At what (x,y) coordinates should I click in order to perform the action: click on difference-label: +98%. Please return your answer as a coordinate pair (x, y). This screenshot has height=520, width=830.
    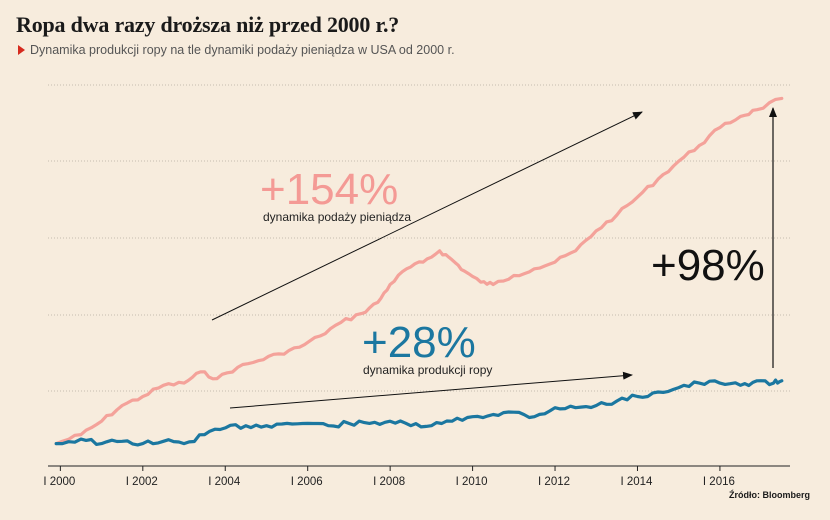
    Looking at the image, I should click on (708, 265).